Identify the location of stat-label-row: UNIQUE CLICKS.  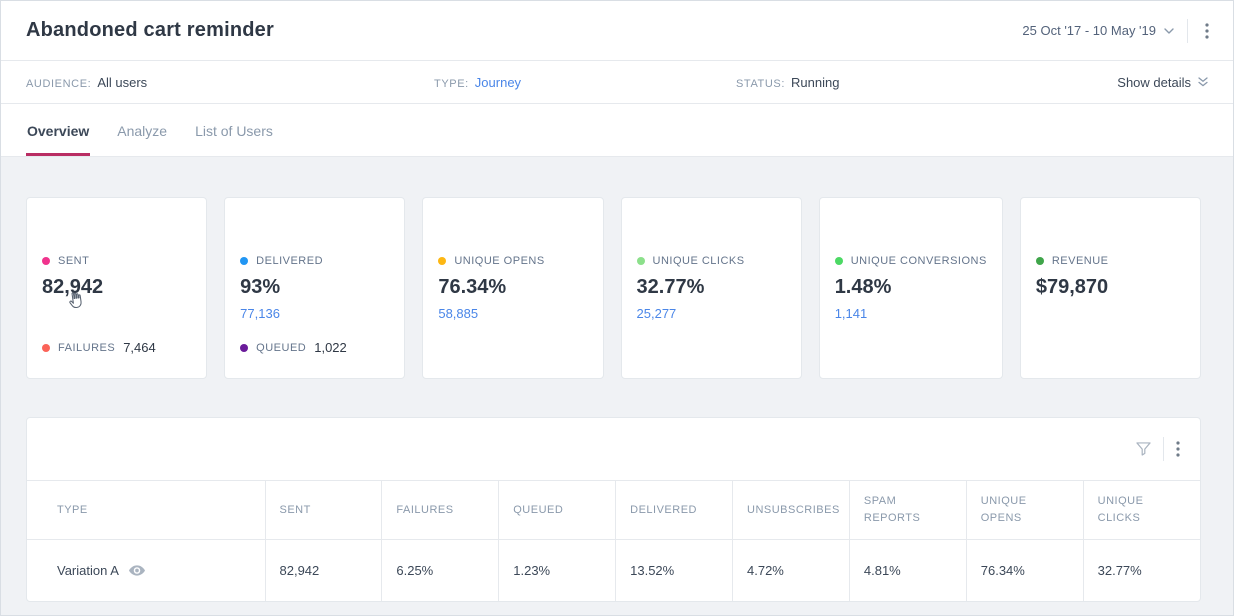
(711, 261).